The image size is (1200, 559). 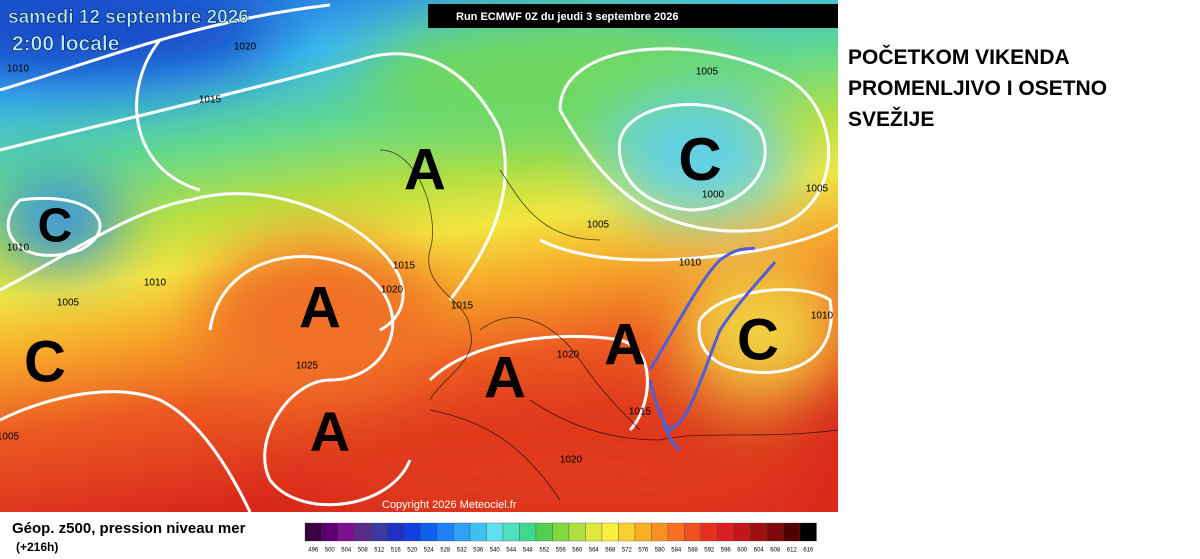 What do you see at coordinates (808, 551) in the screenshot?
I see `scale-label: 616` at bounding box center [808, 551].